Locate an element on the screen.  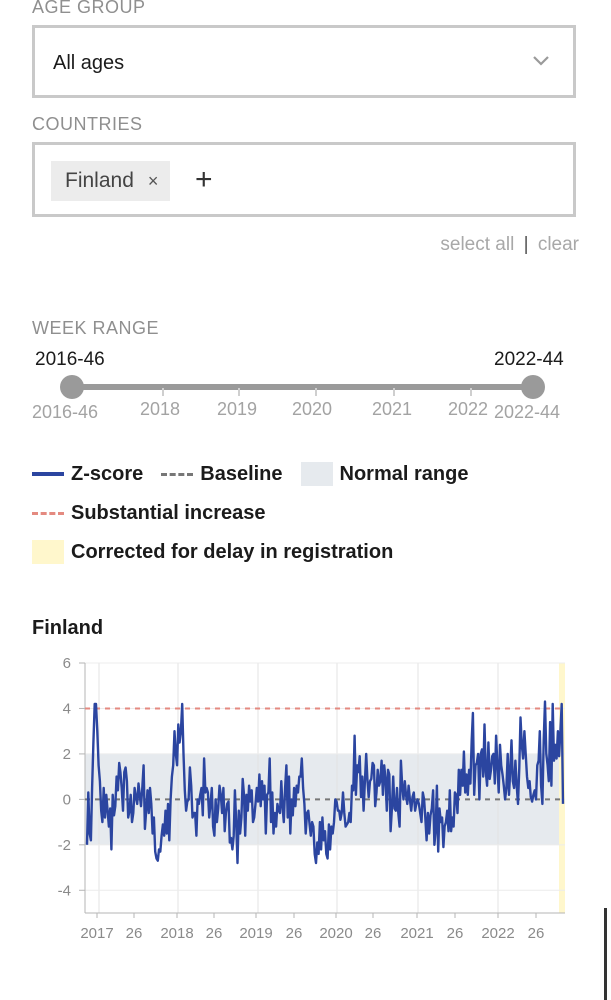
legend-substantial: Substantial increase is located at coordinates (149, 513).